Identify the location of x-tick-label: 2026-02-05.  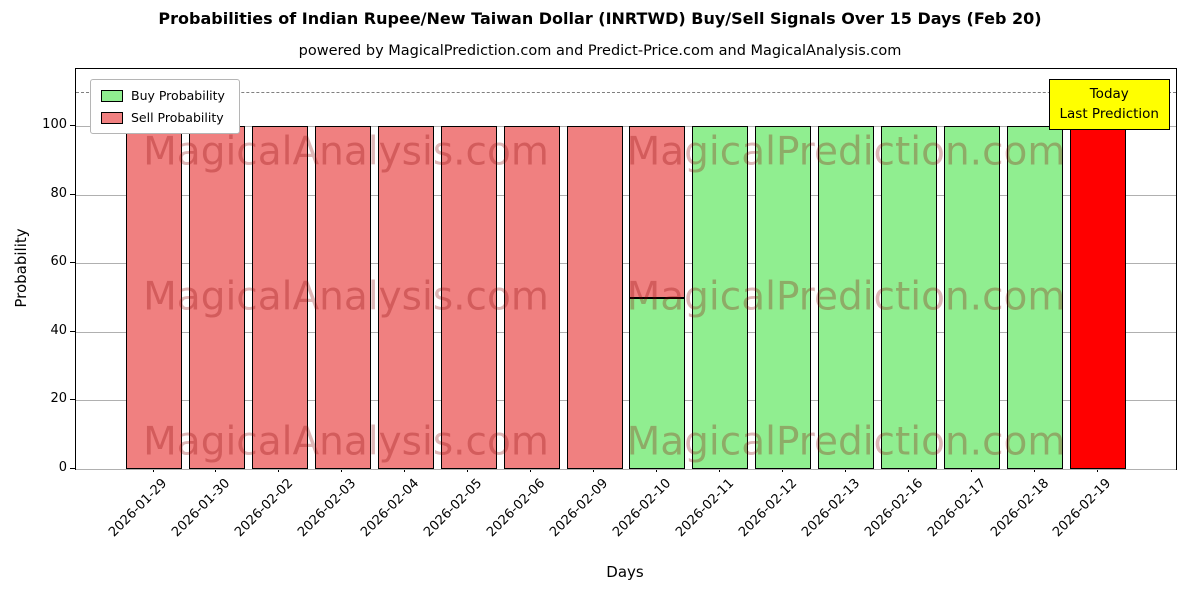
(453, 508).